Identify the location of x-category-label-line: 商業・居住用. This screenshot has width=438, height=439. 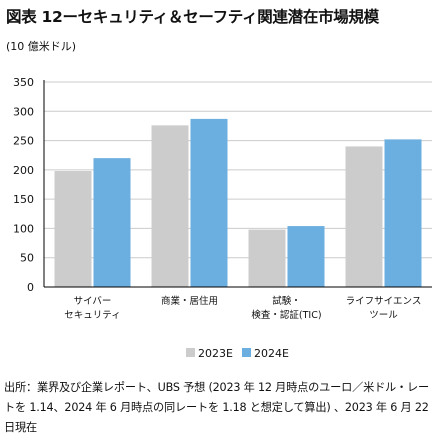
(189, 301).